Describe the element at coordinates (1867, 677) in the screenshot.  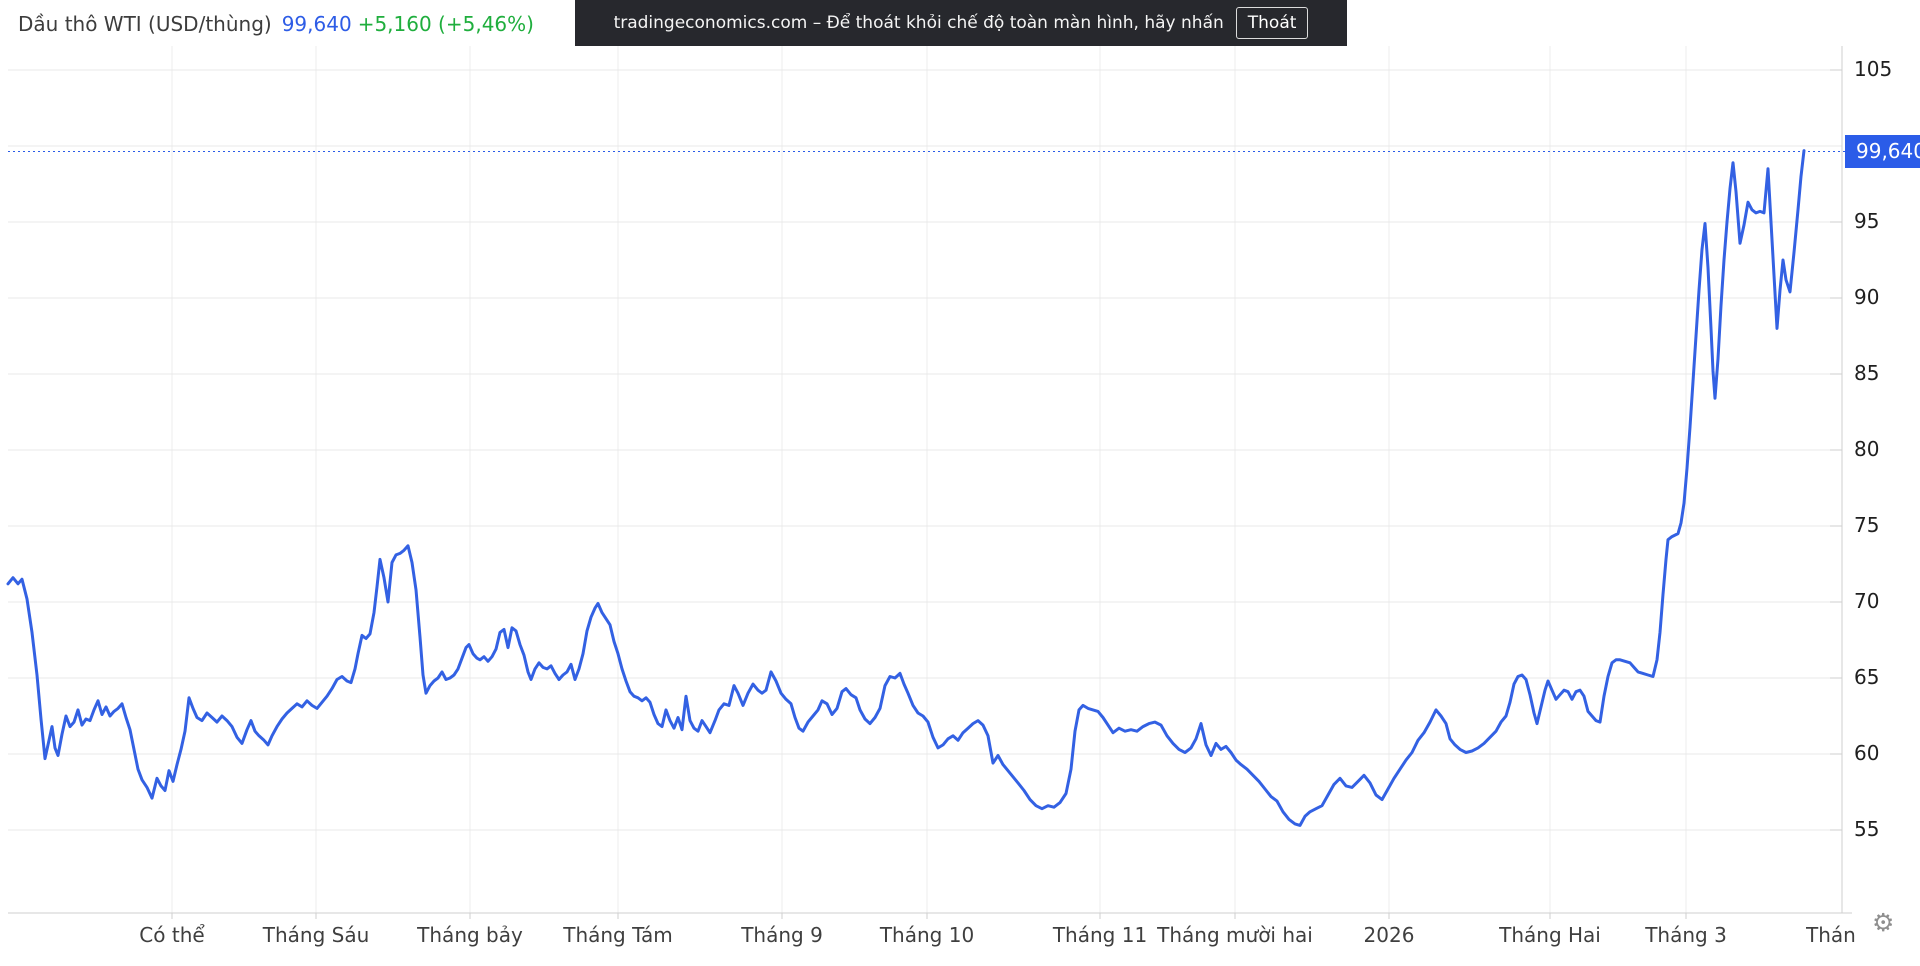
I see `y-axis-label: 65` at that location.